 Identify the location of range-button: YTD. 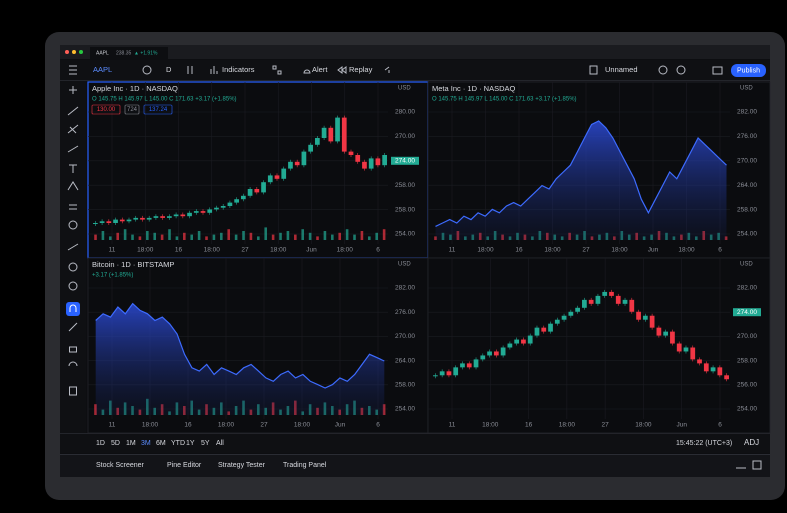
(178, 443).